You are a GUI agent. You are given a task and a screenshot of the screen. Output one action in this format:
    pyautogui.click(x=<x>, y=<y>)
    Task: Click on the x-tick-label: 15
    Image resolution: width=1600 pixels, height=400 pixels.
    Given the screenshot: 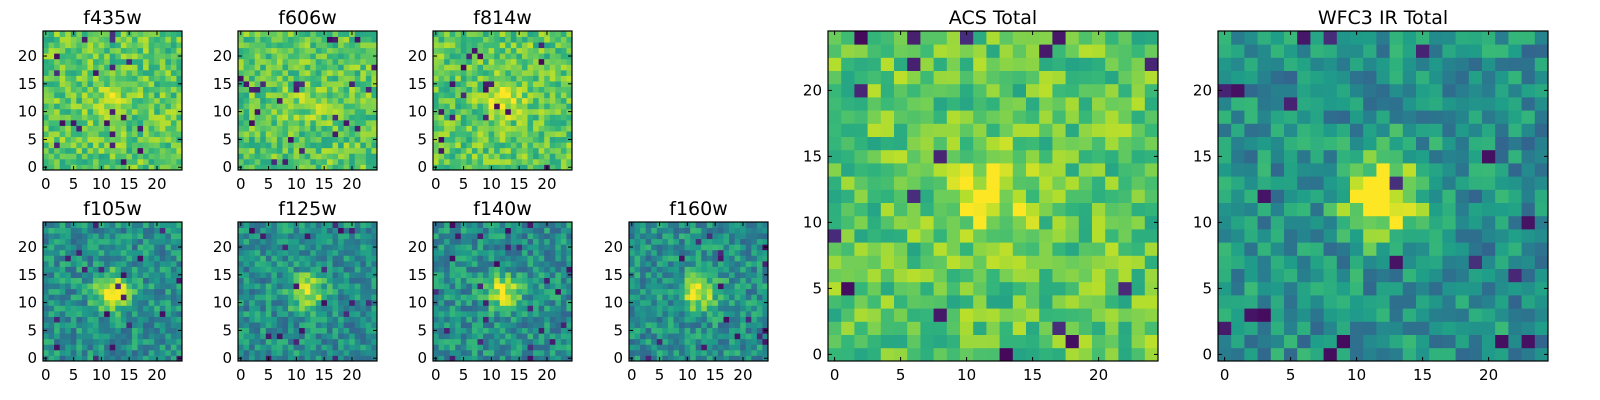 What is the action you would take?
    pyautogui.click(x=715, y=375)
    